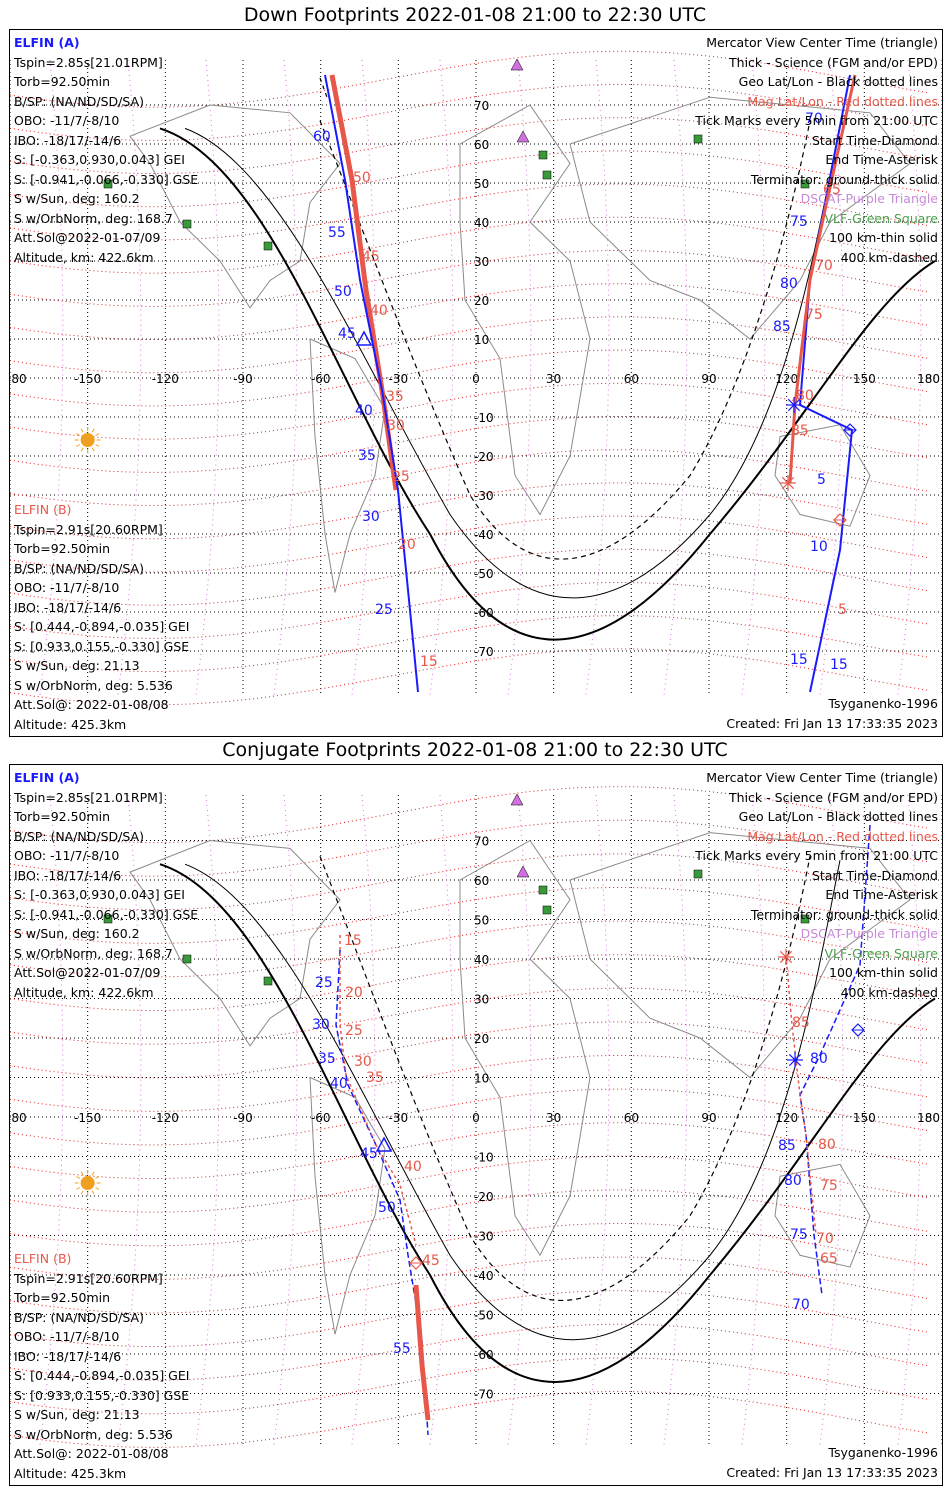 The height and width of the screenshot is (1500, 950). What do you see at coordinates (18, 1118) in the screenshot?
I see `lon-tick-label: -180` at bounding box center [18, 1118].